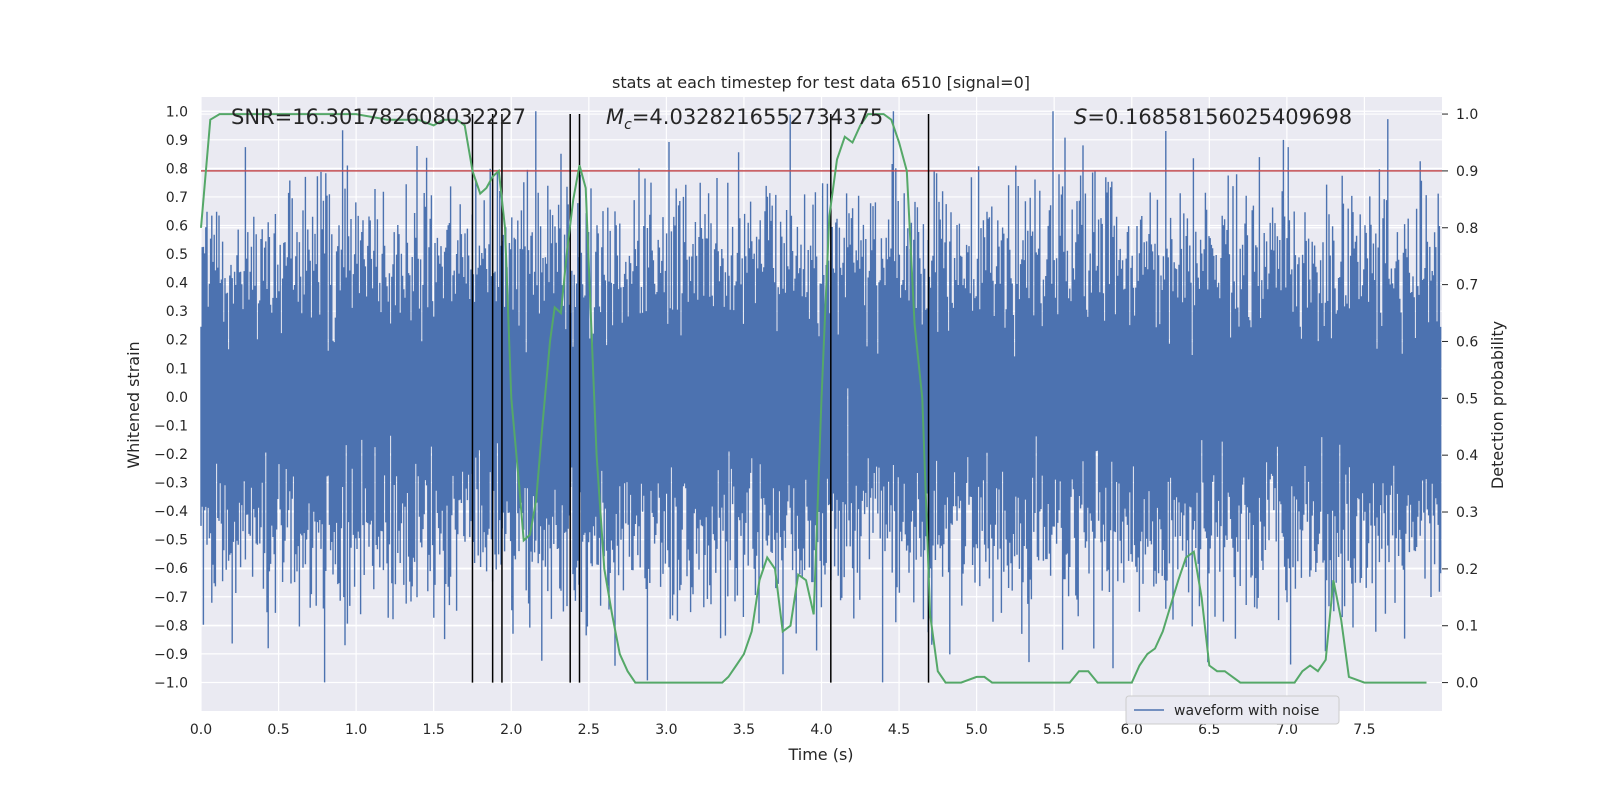 The image size is (1600, 804). I want to click on y-tick-label: −0.9, so click(171, 655).